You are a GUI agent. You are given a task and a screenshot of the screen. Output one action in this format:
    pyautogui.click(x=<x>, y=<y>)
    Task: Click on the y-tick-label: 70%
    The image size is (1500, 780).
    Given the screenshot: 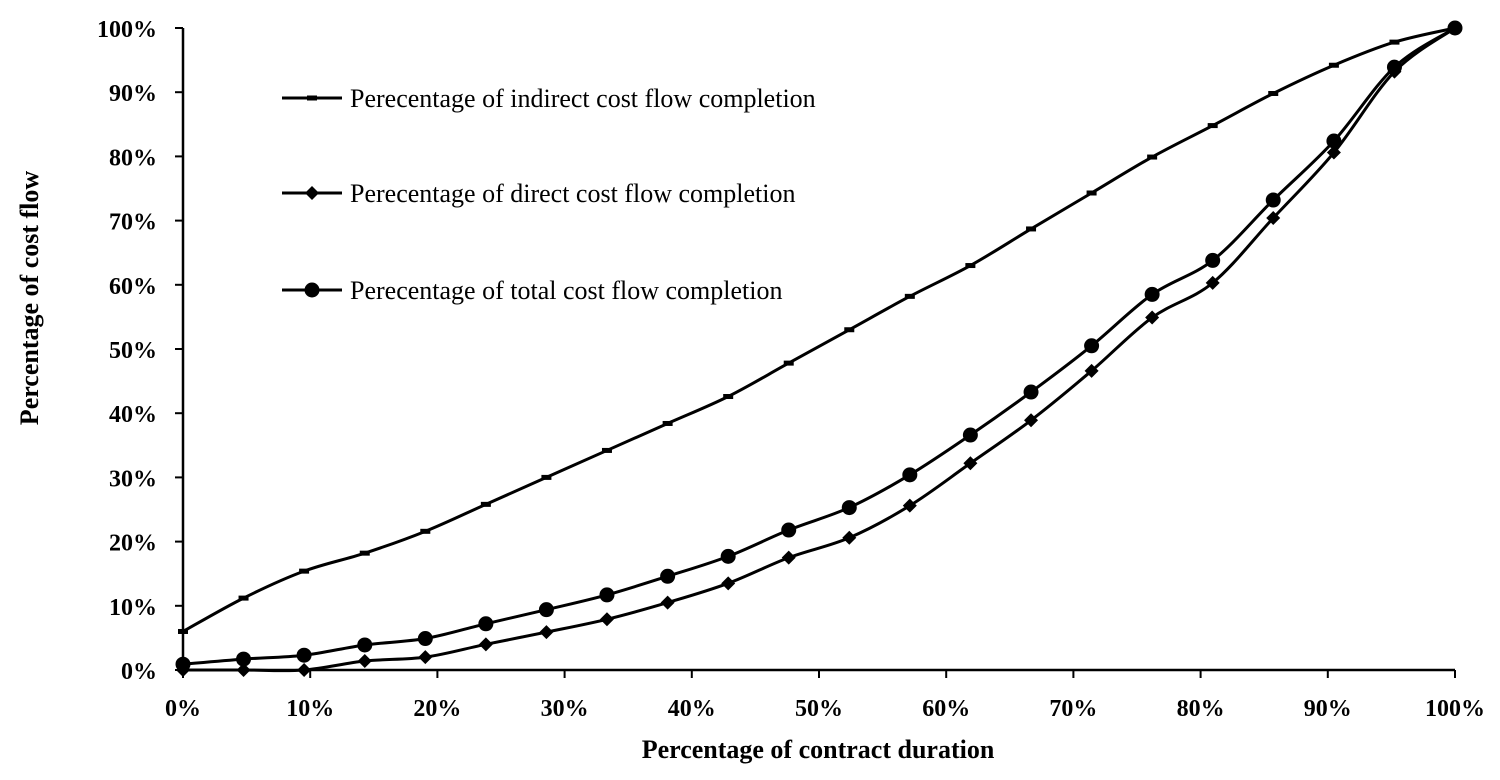 What is the action you would take?
    pyautogui.click(x=133, y=223)
    